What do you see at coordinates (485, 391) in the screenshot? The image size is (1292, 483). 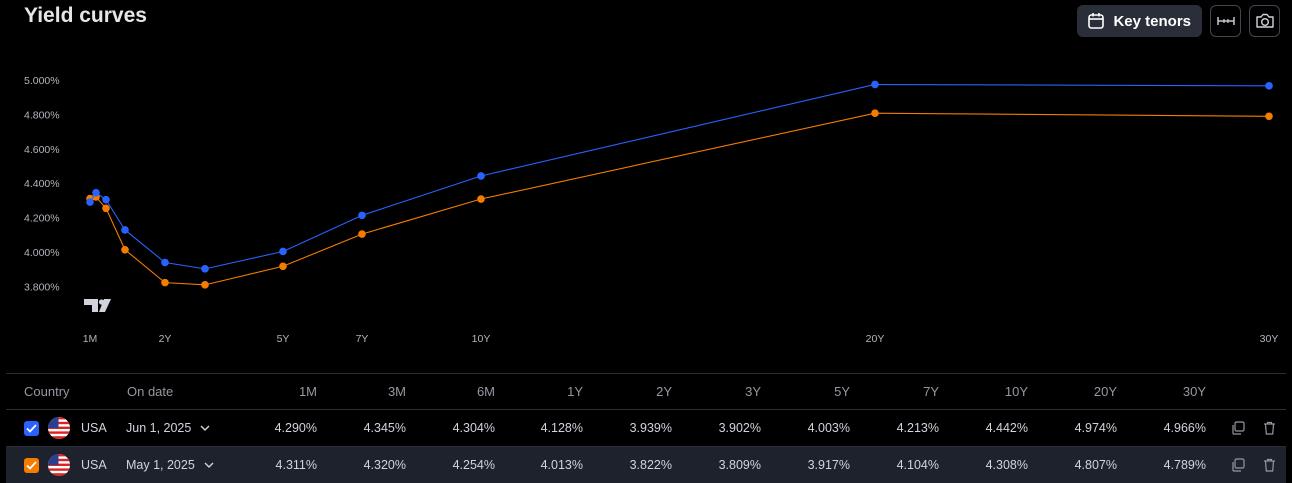 I see `tenor-header: 6M` at bounding box center [485, 391].